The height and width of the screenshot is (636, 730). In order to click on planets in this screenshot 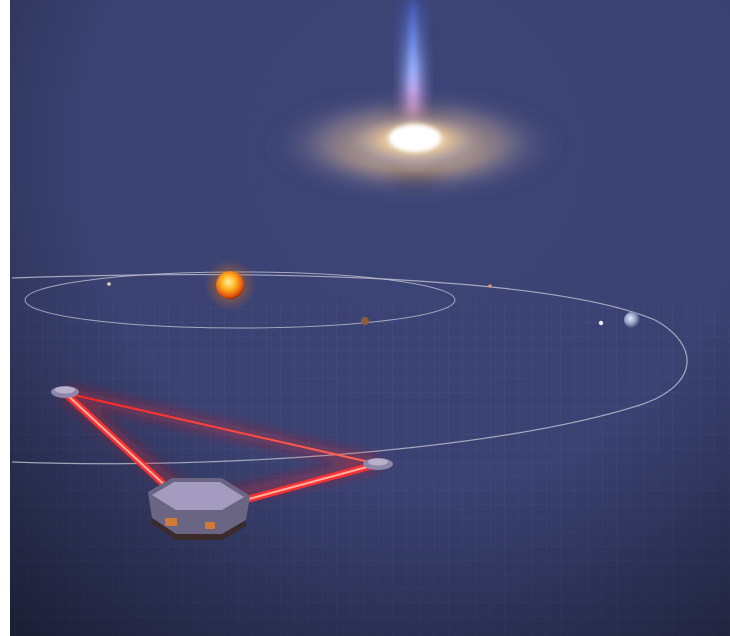, I will do `click(373, 305)`.